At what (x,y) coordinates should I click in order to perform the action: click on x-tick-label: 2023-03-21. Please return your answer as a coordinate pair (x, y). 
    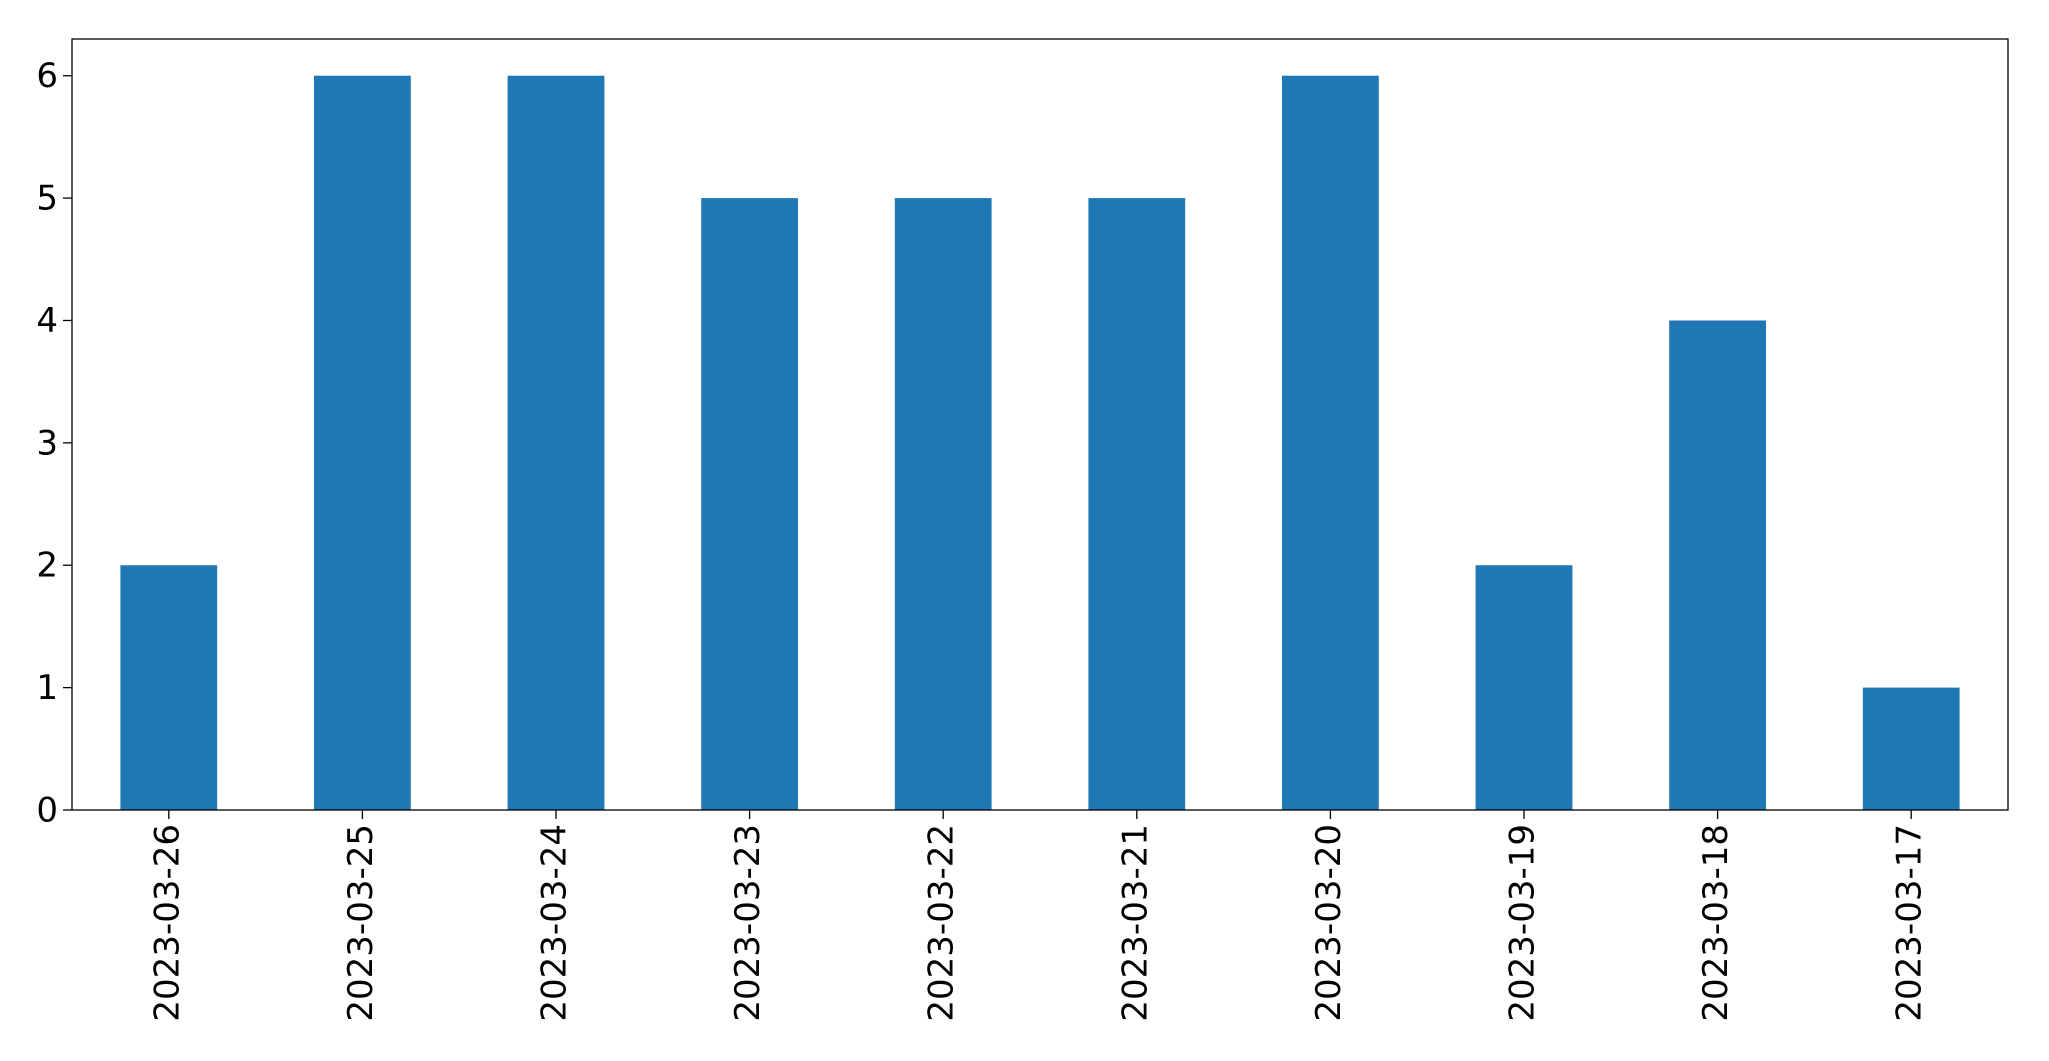
    Looking at the image, I should click on (1135, 923).